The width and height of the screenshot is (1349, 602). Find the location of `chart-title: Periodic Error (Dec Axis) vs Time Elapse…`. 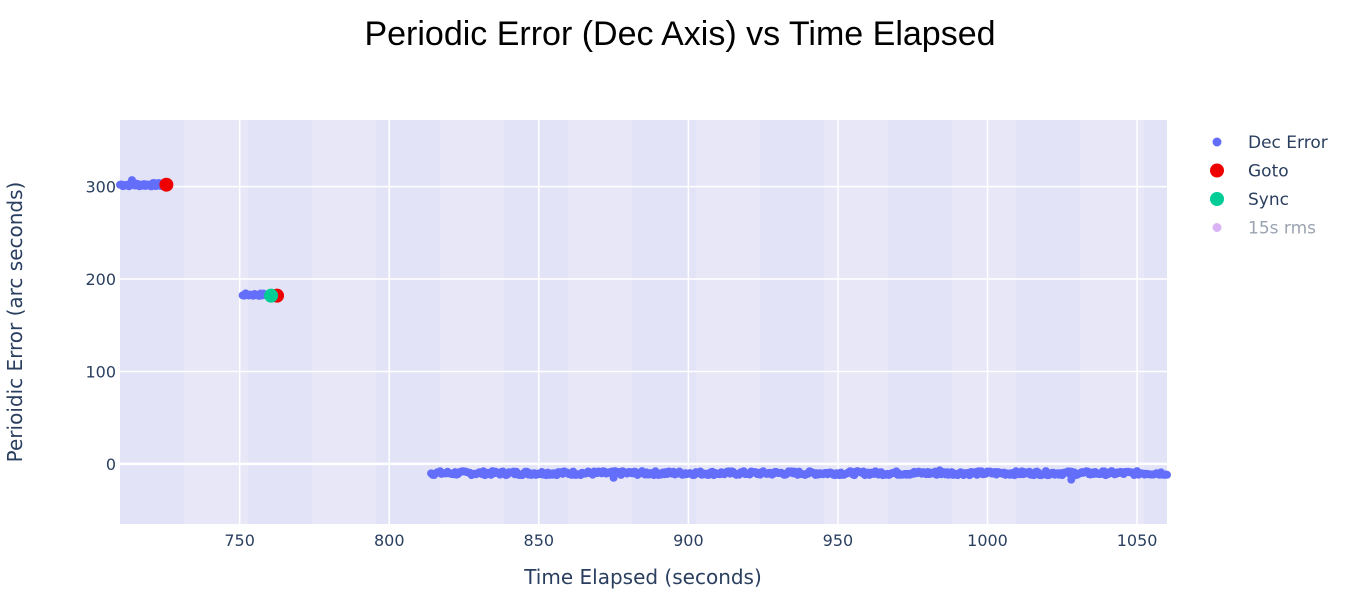

chart-title: Periodic Error (Dec Axis) vs Time Elapse… is located at coordinates (679, 34).